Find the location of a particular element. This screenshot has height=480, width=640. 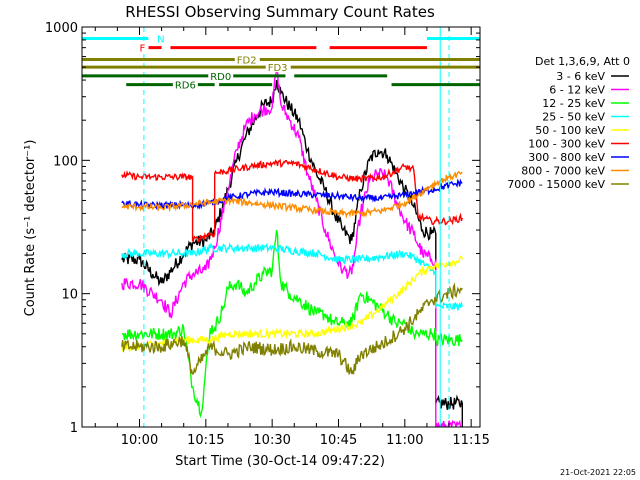

y-axis-label: Count Rate (s⁻¹ detector⁻¹) is located at coordinates (30, 228).